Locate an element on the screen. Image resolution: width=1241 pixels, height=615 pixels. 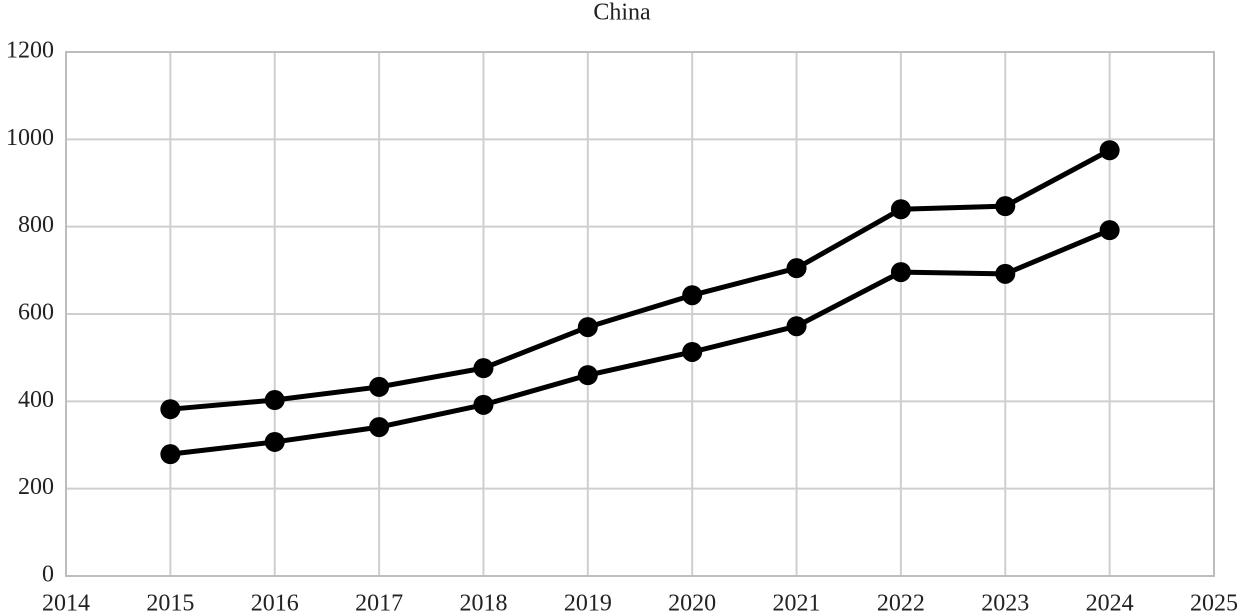
x-tick-label: 2024 is located at coordinates (1110, 603).